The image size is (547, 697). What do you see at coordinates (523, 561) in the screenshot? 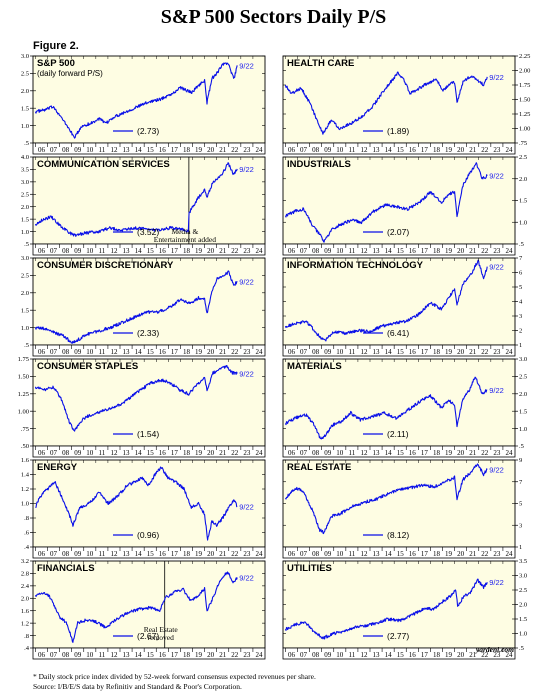
I see `y-tick-label: 3.5` at bounding box center [523, 561].